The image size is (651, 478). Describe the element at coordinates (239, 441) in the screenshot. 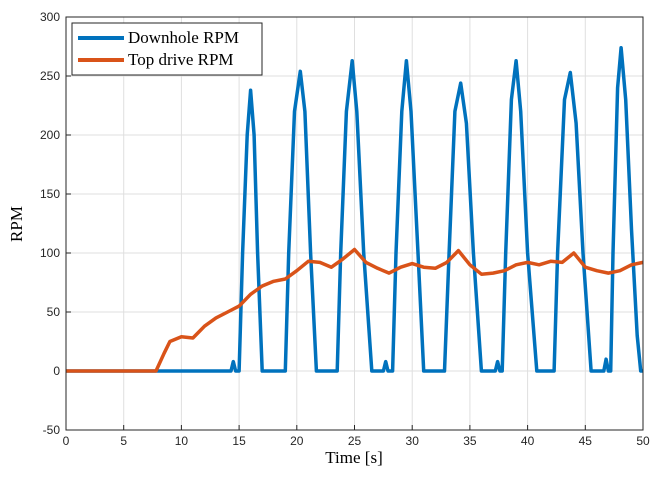

I see `x-tick-label: 15` at that location.